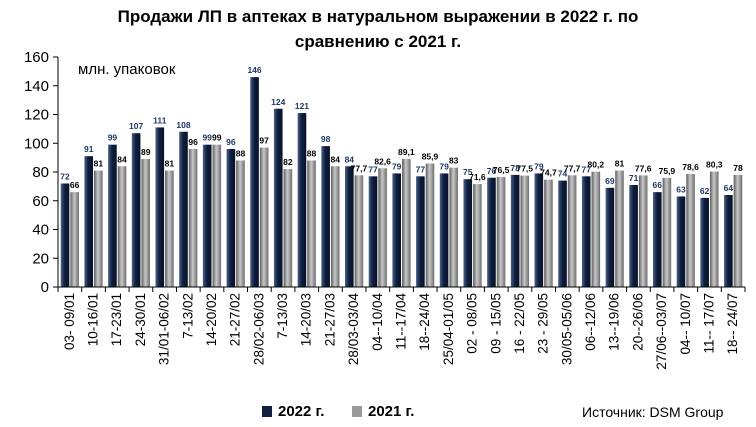 Image resolution: width=756 pixels, height=427 pixels. What do you see at coordinates (140, 319) in the screenshot?
I see `x-tick-label: 24-30/01` at bounding box center [140, 319].